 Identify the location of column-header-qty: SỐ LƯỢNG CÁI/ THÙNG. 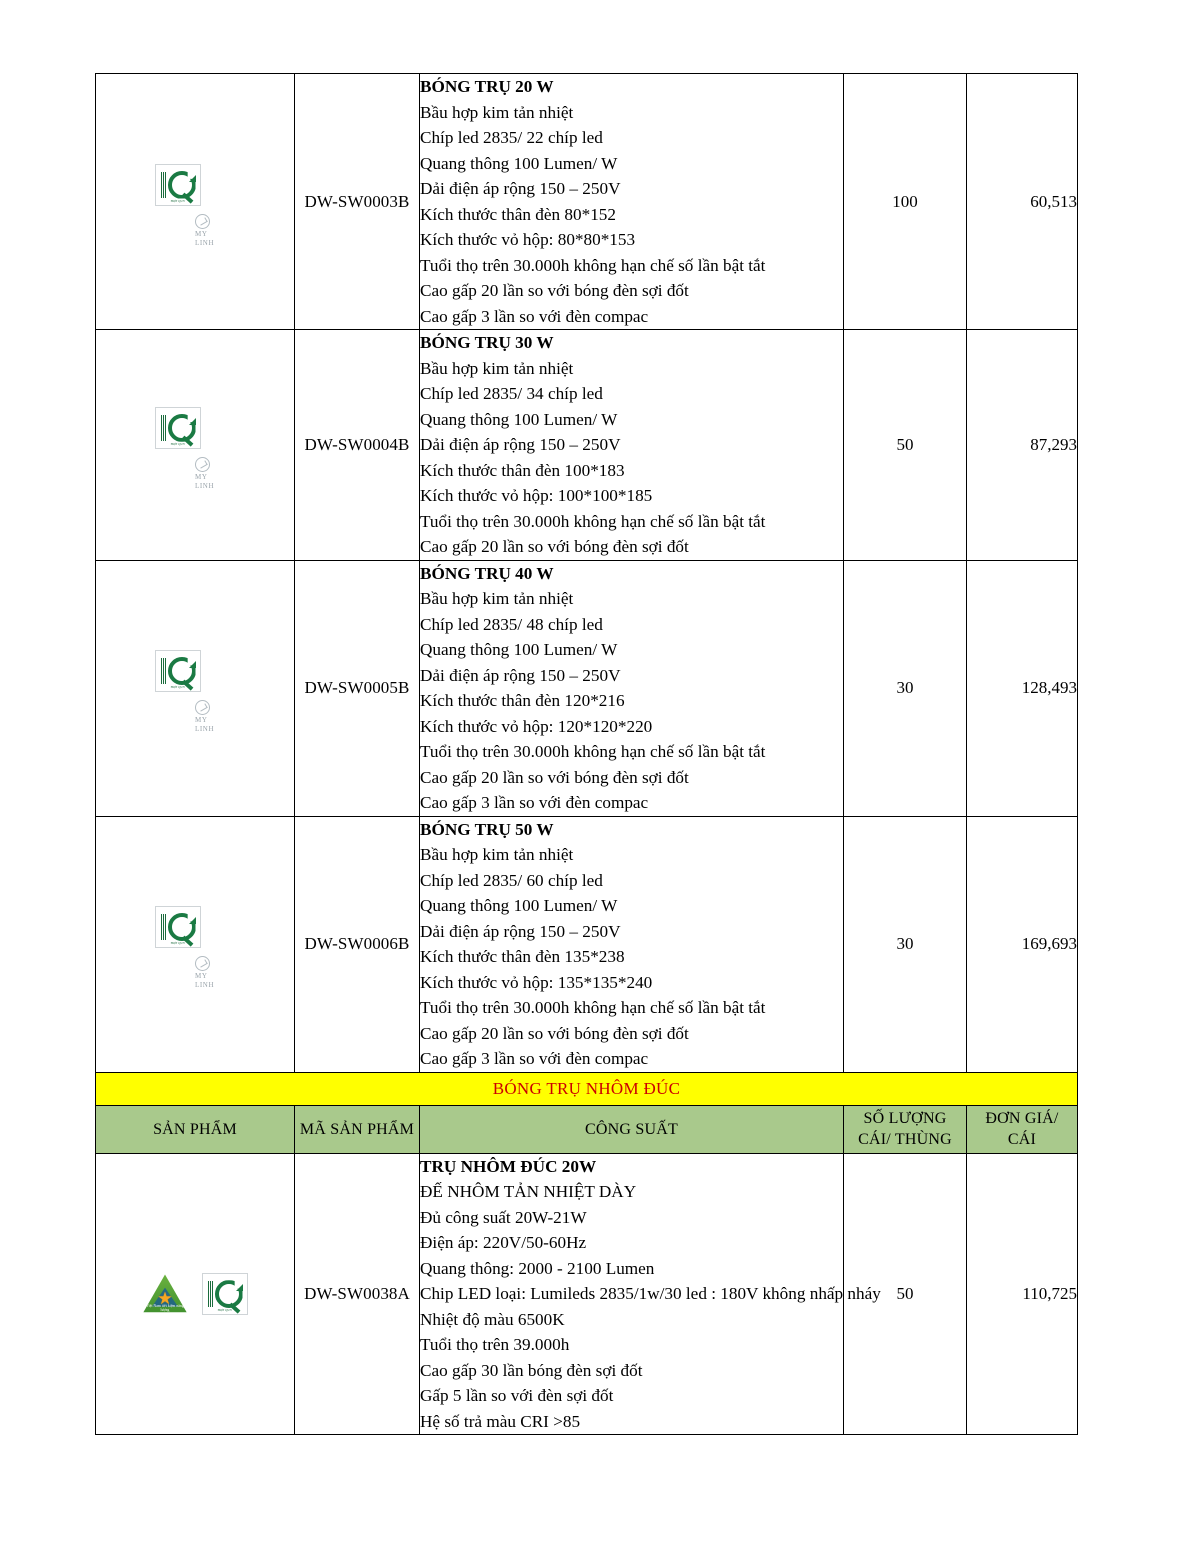
(905, 1129).